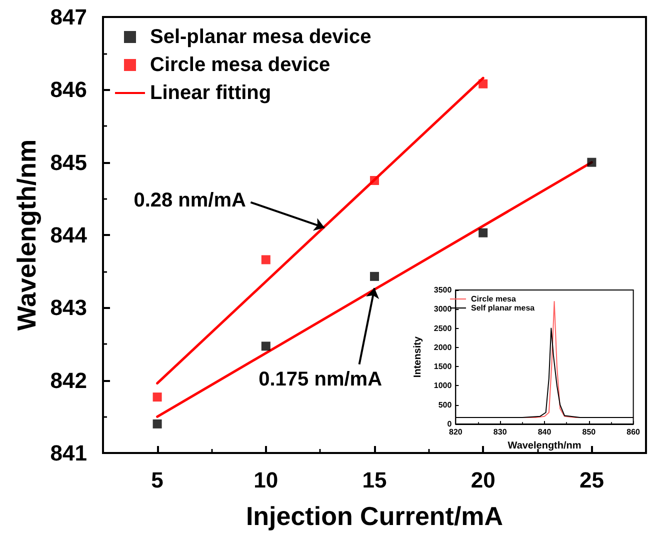  Describe the element at coordinates (211, 93) in the screenshot. I see `legend-label: Linear fitting` at that location.